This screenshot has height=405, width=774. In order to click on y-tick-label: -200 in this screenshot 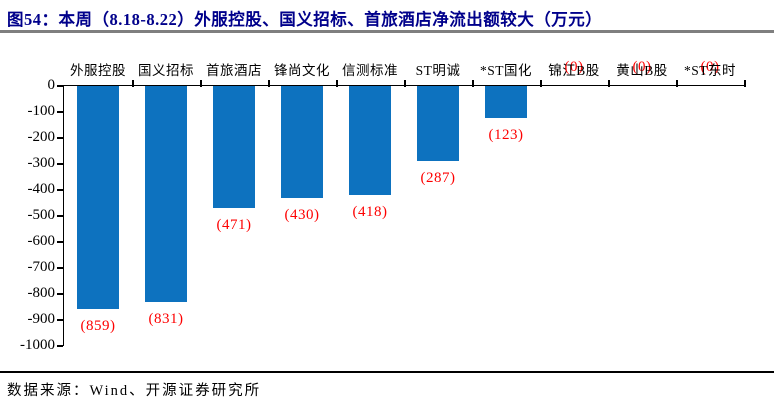, I will do `click(41, 137)`.